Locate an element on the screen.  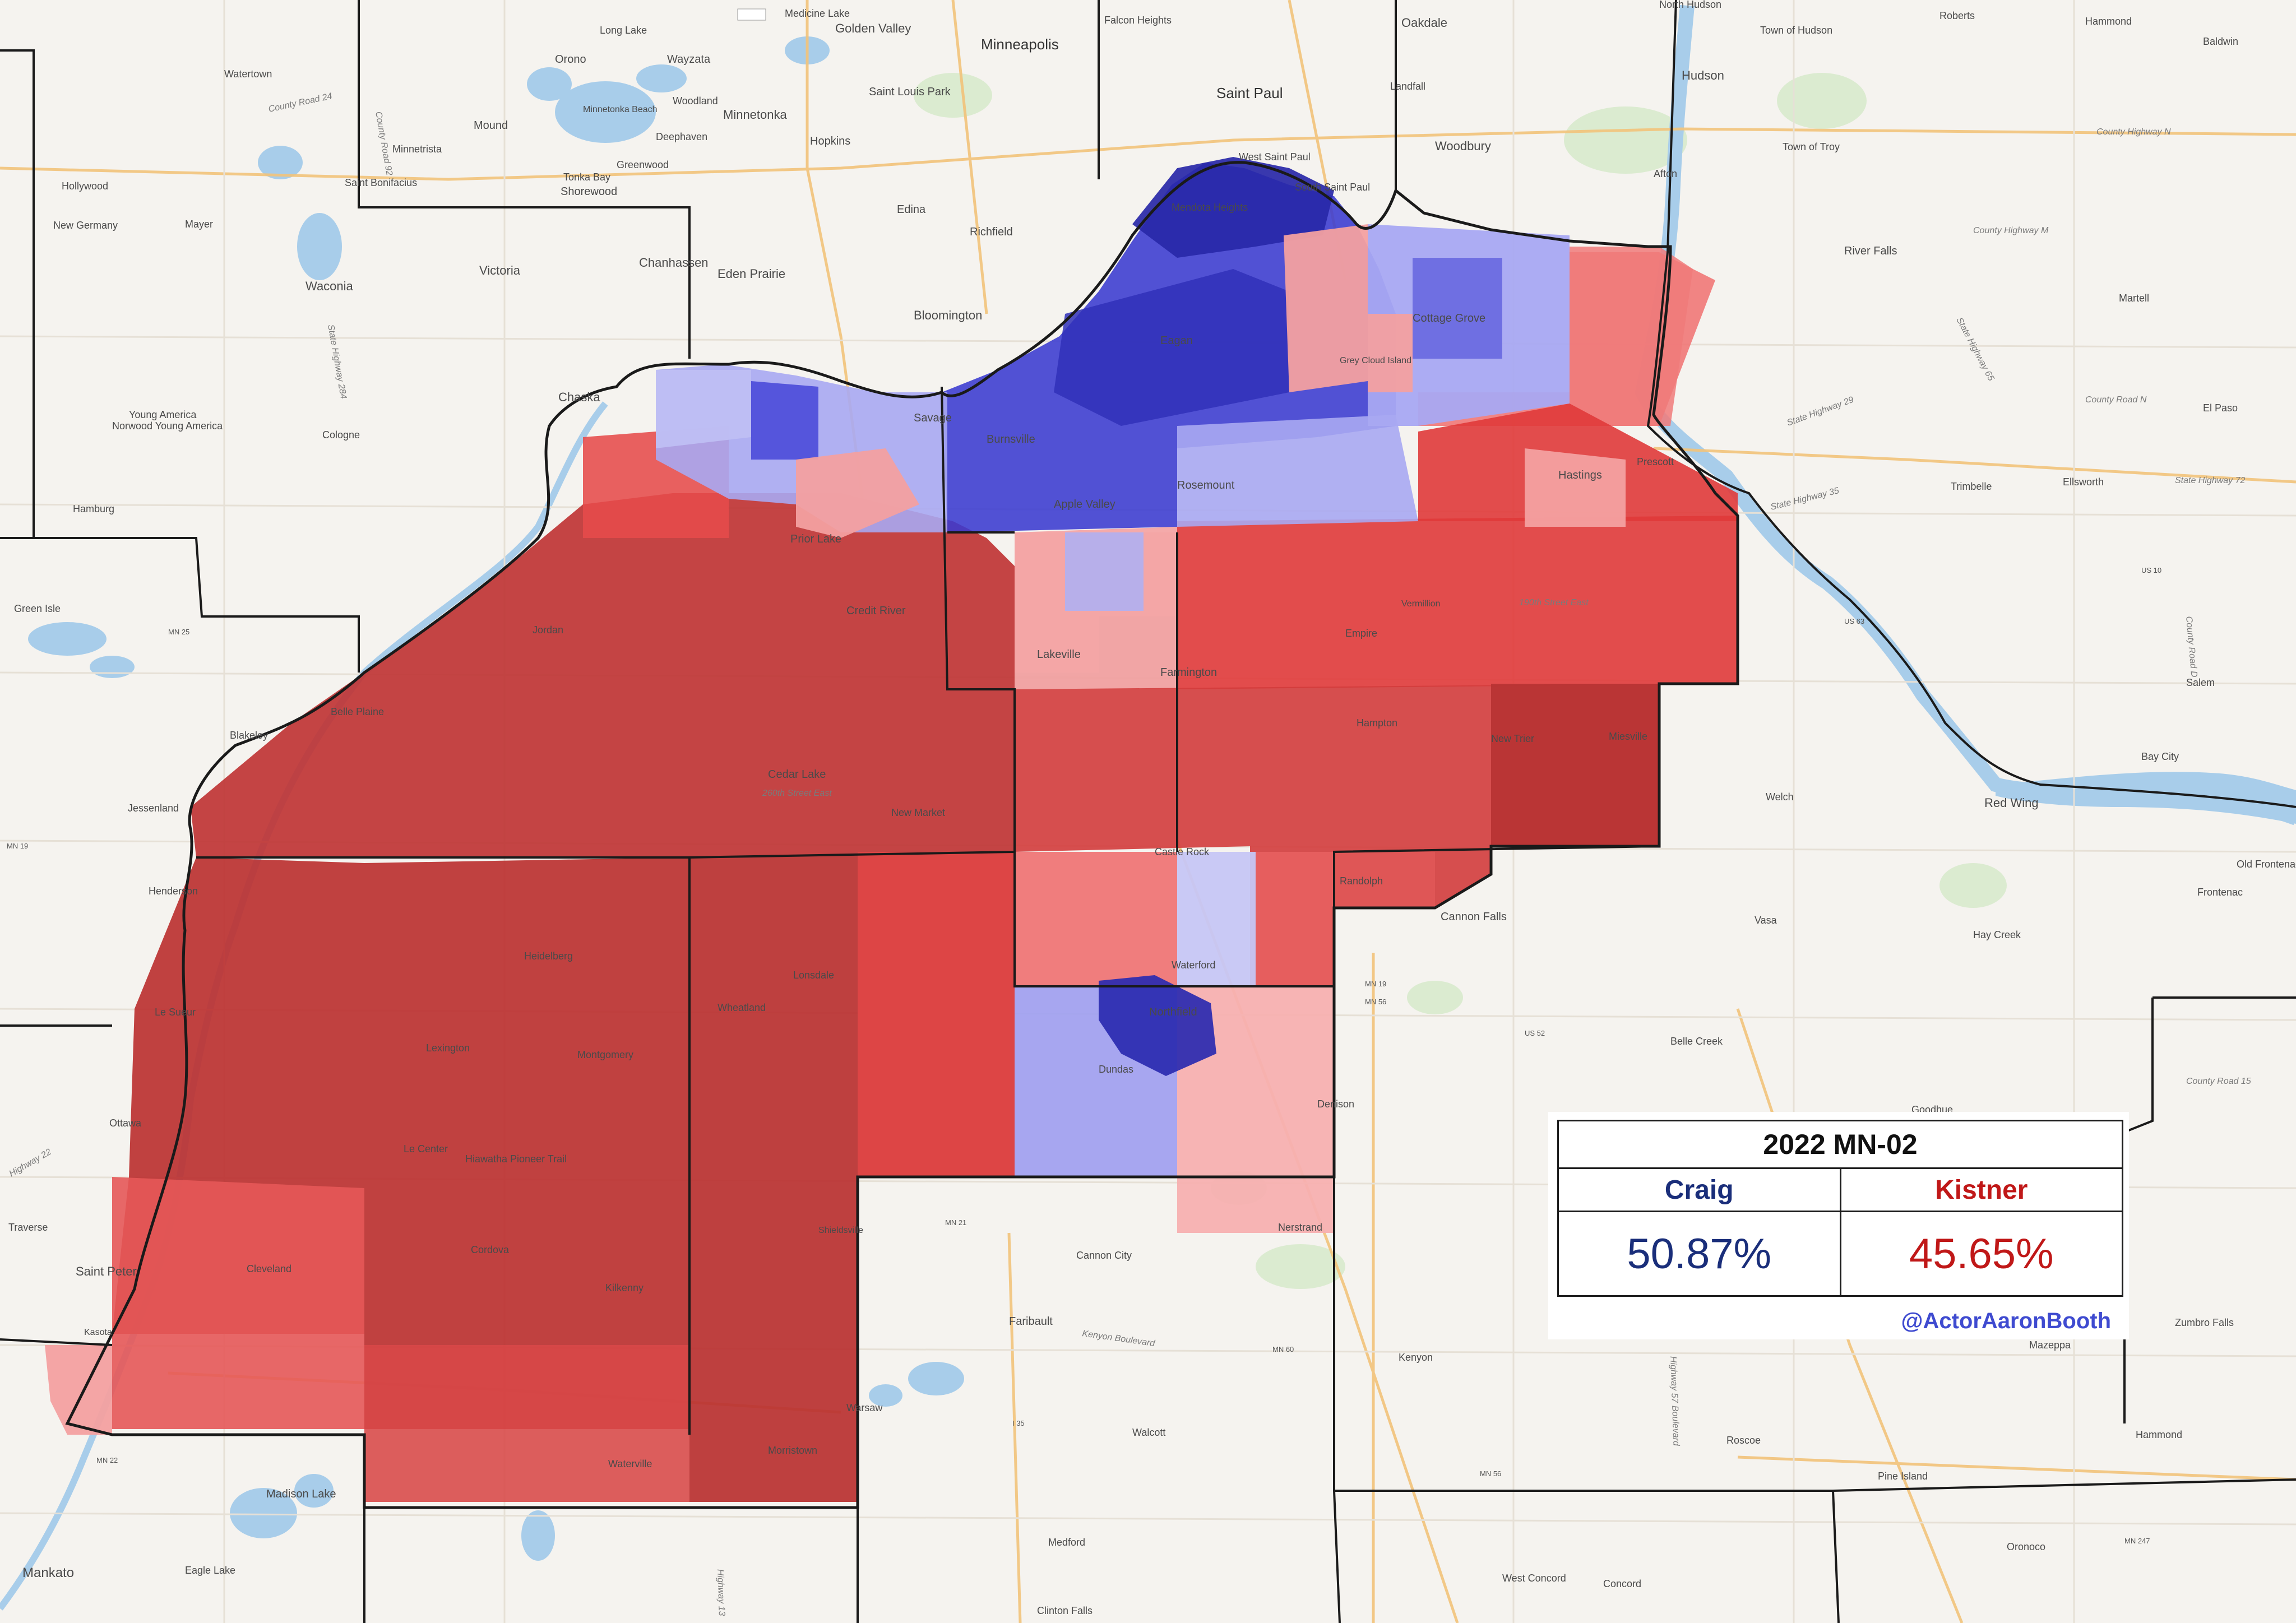
label-hampton: Hampton is located at coordinates (1377, 723).